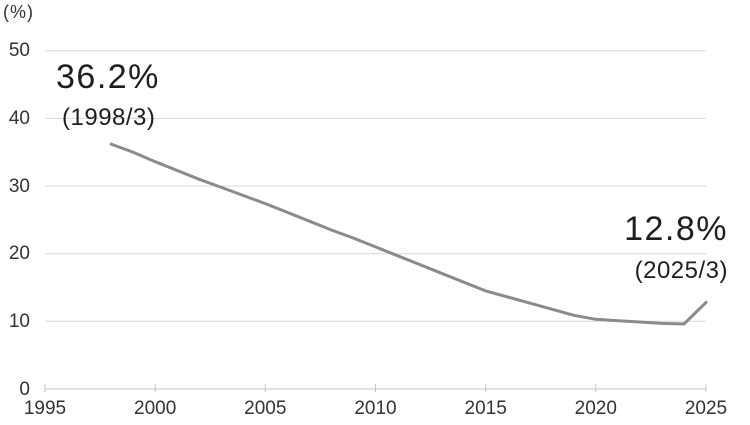  Describe the element at coordinates (19, 321) in the screenshot. I see `y-axis-tick-label: 10` at that location.